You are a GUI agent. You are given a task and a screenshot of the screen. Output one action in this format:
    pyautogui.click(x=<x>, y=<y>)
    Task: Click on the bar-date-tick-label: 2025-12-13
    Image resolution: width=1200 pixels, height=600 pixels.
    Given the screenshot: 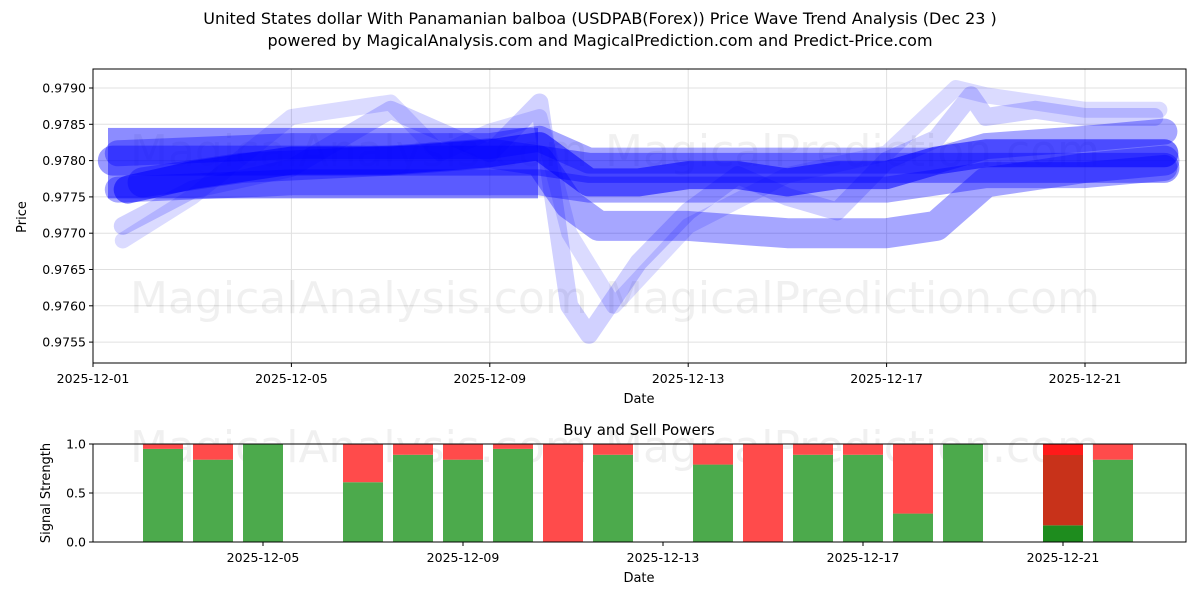 What is the action you would take?
    pyautogui.click(x=663, y=557)
    